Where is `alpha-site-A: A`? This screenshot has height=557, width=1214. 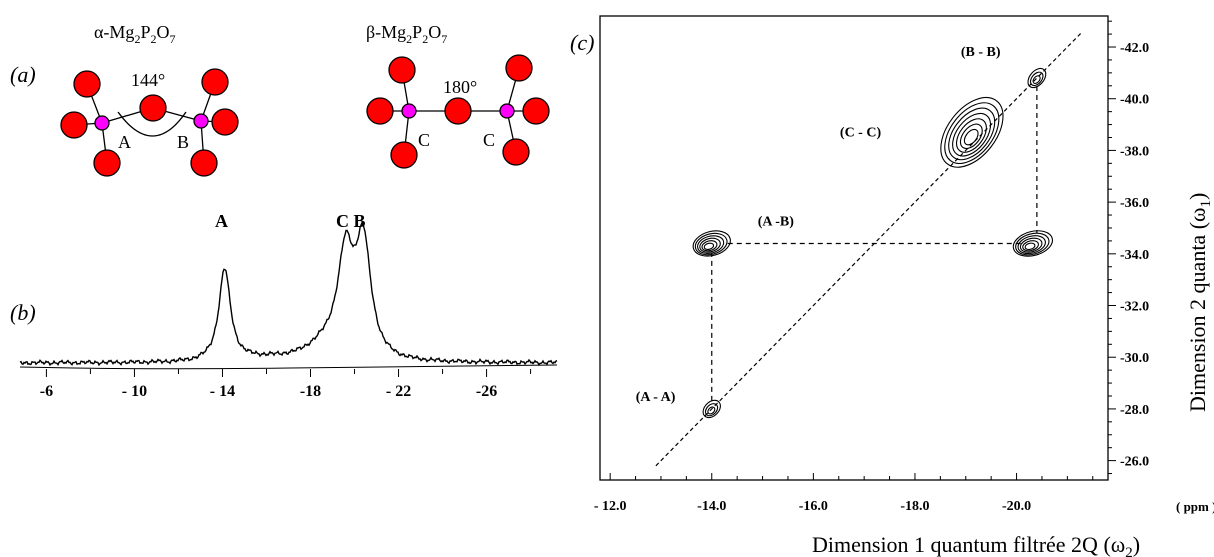
alpha-site-A: A is located at coordinates (124, 142).